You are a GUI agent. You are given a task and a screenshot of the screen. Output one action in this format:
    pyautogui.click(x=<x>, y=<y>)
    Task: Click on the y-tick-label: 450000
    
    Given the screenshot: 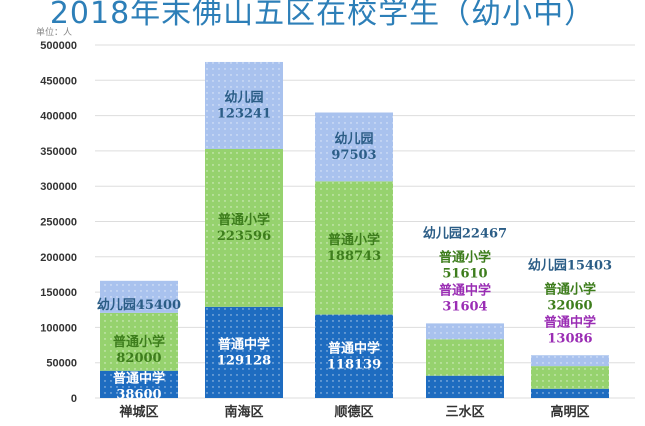 What is the action you would take?
    pyautogui.click(x=58, y=81)
    